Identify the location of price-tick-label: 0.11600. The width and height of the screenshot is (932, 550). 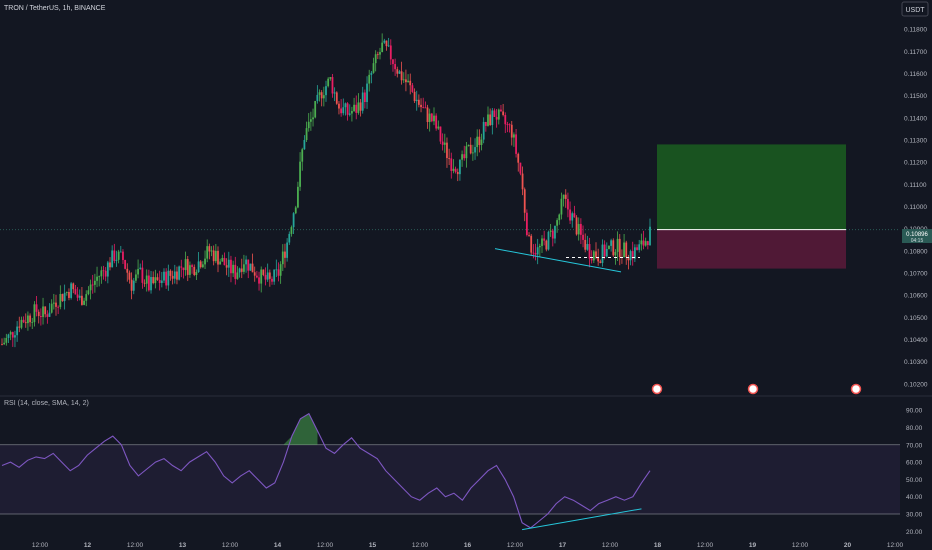
(915, 74).